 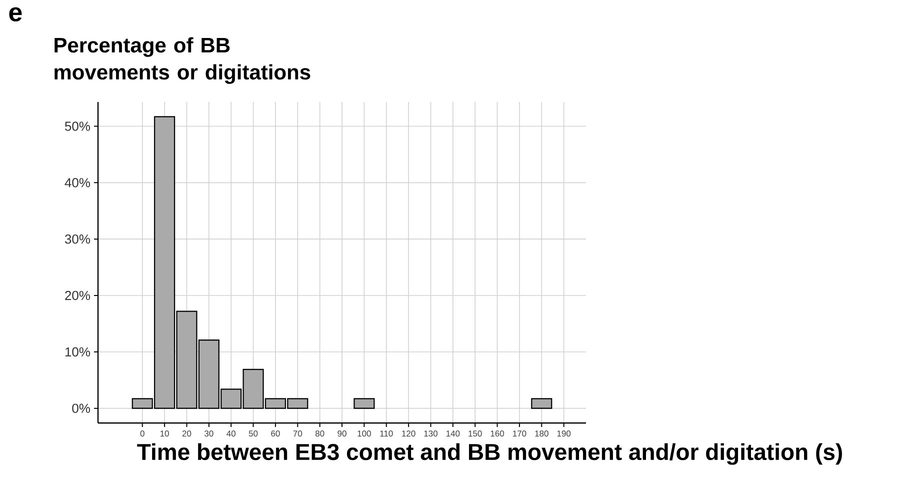 I want to click on x-tick-label: 30, so click(x=209, y=433).